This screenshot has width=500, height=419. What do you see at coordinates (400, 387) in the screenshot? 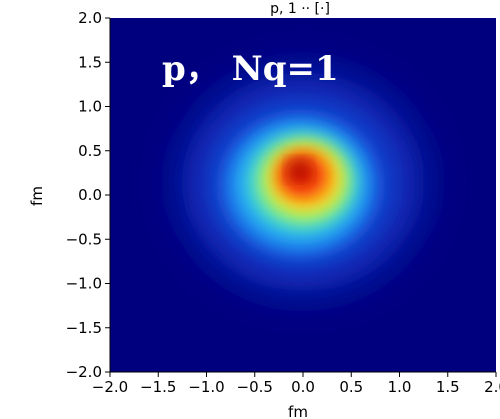
I see `x-tick-label: 1.0` at bounding box center [400, 387].